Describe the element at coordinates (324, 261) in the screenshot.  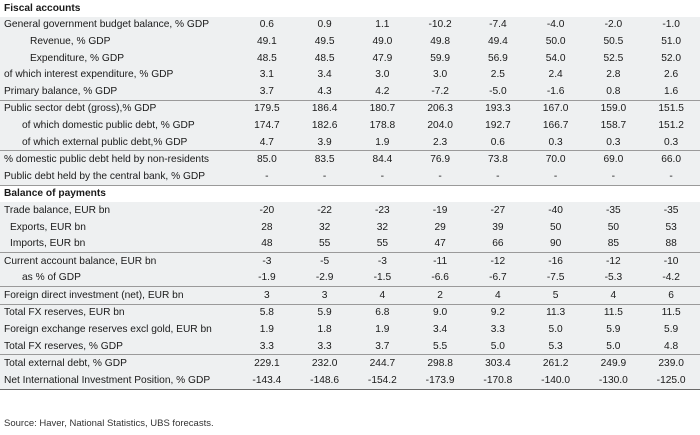
I see `value-cell: -5` at that location.